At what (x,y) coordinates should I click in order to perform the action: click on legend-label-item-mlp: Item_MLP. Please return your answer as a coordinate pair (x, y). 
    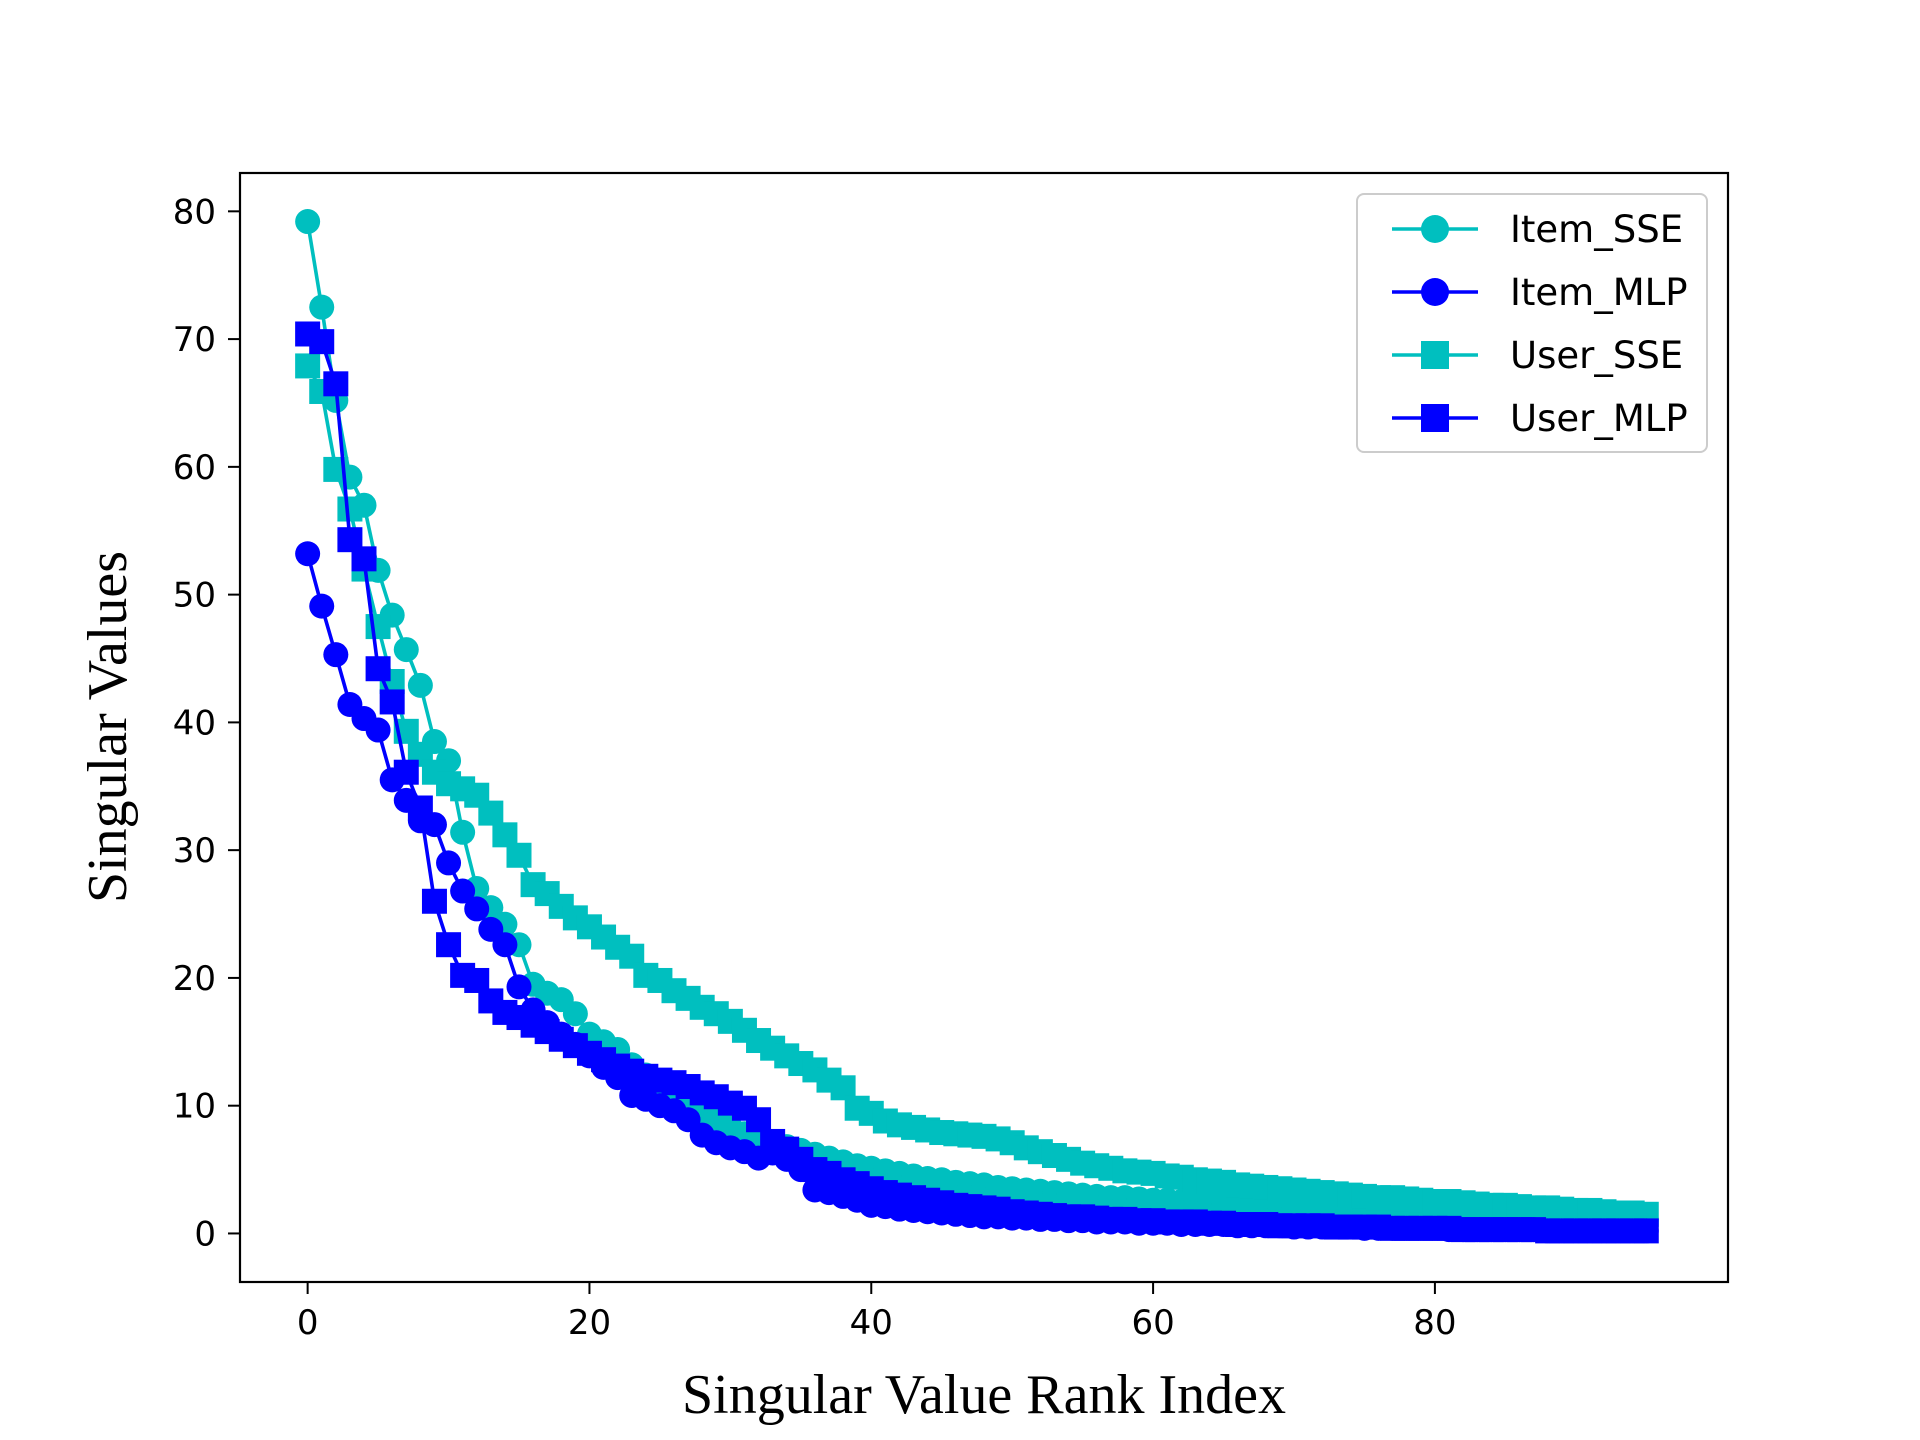
    Looking at the image, I should click on (1599, 292).